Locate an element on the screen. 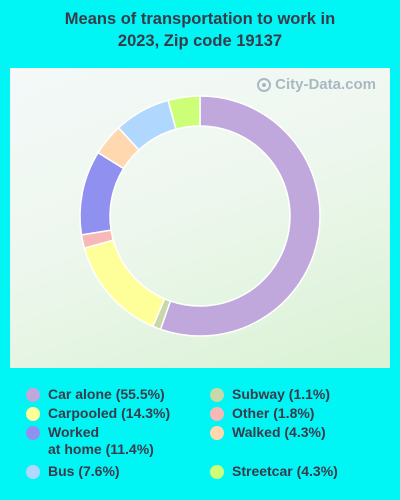  legend-item-car-alone: Car alone (55.5%) is located at coordinates (95, 394).